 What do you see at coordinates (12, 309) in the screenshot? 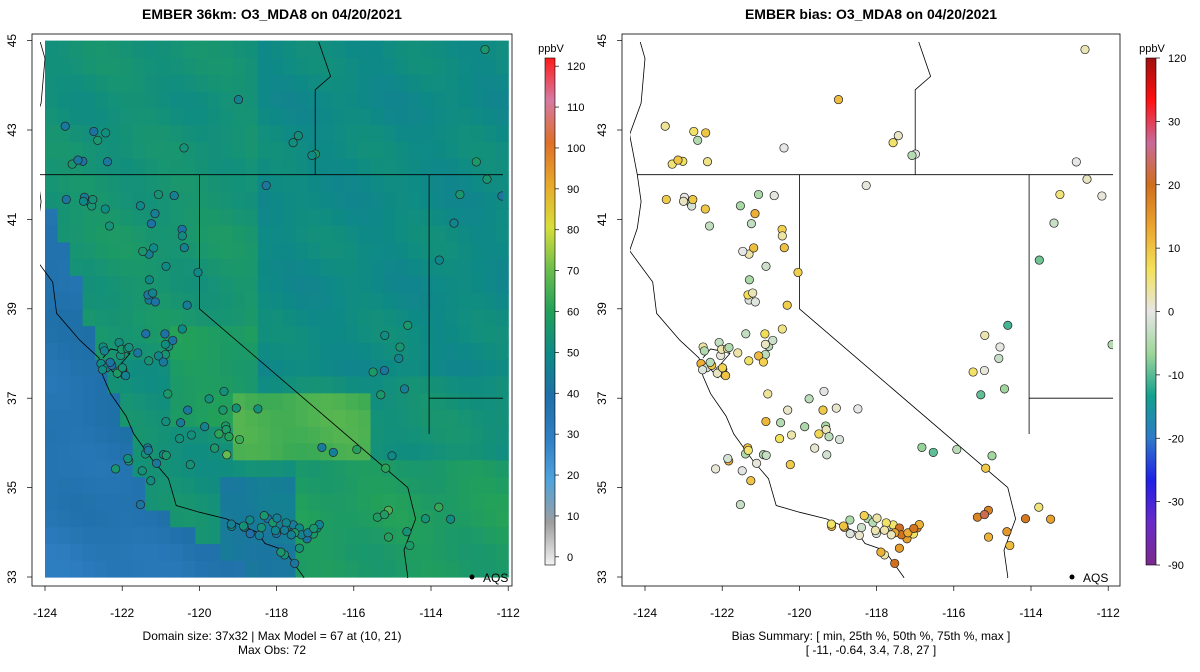
I see `y-tick-label: 39` at bounding box center [12, 309].